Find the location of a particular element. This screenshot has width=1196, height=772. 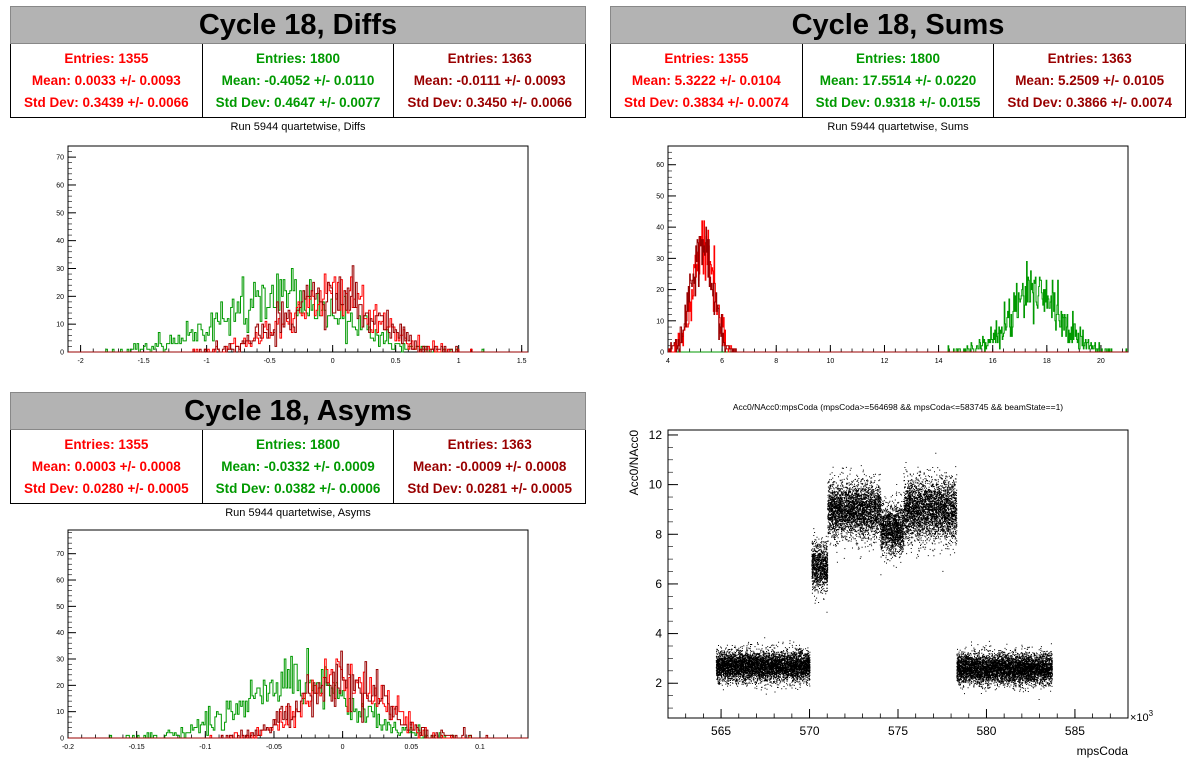

stat-mean: Mean: 0.0033 +/- 0.0093 is located at coordinates (106, 80).